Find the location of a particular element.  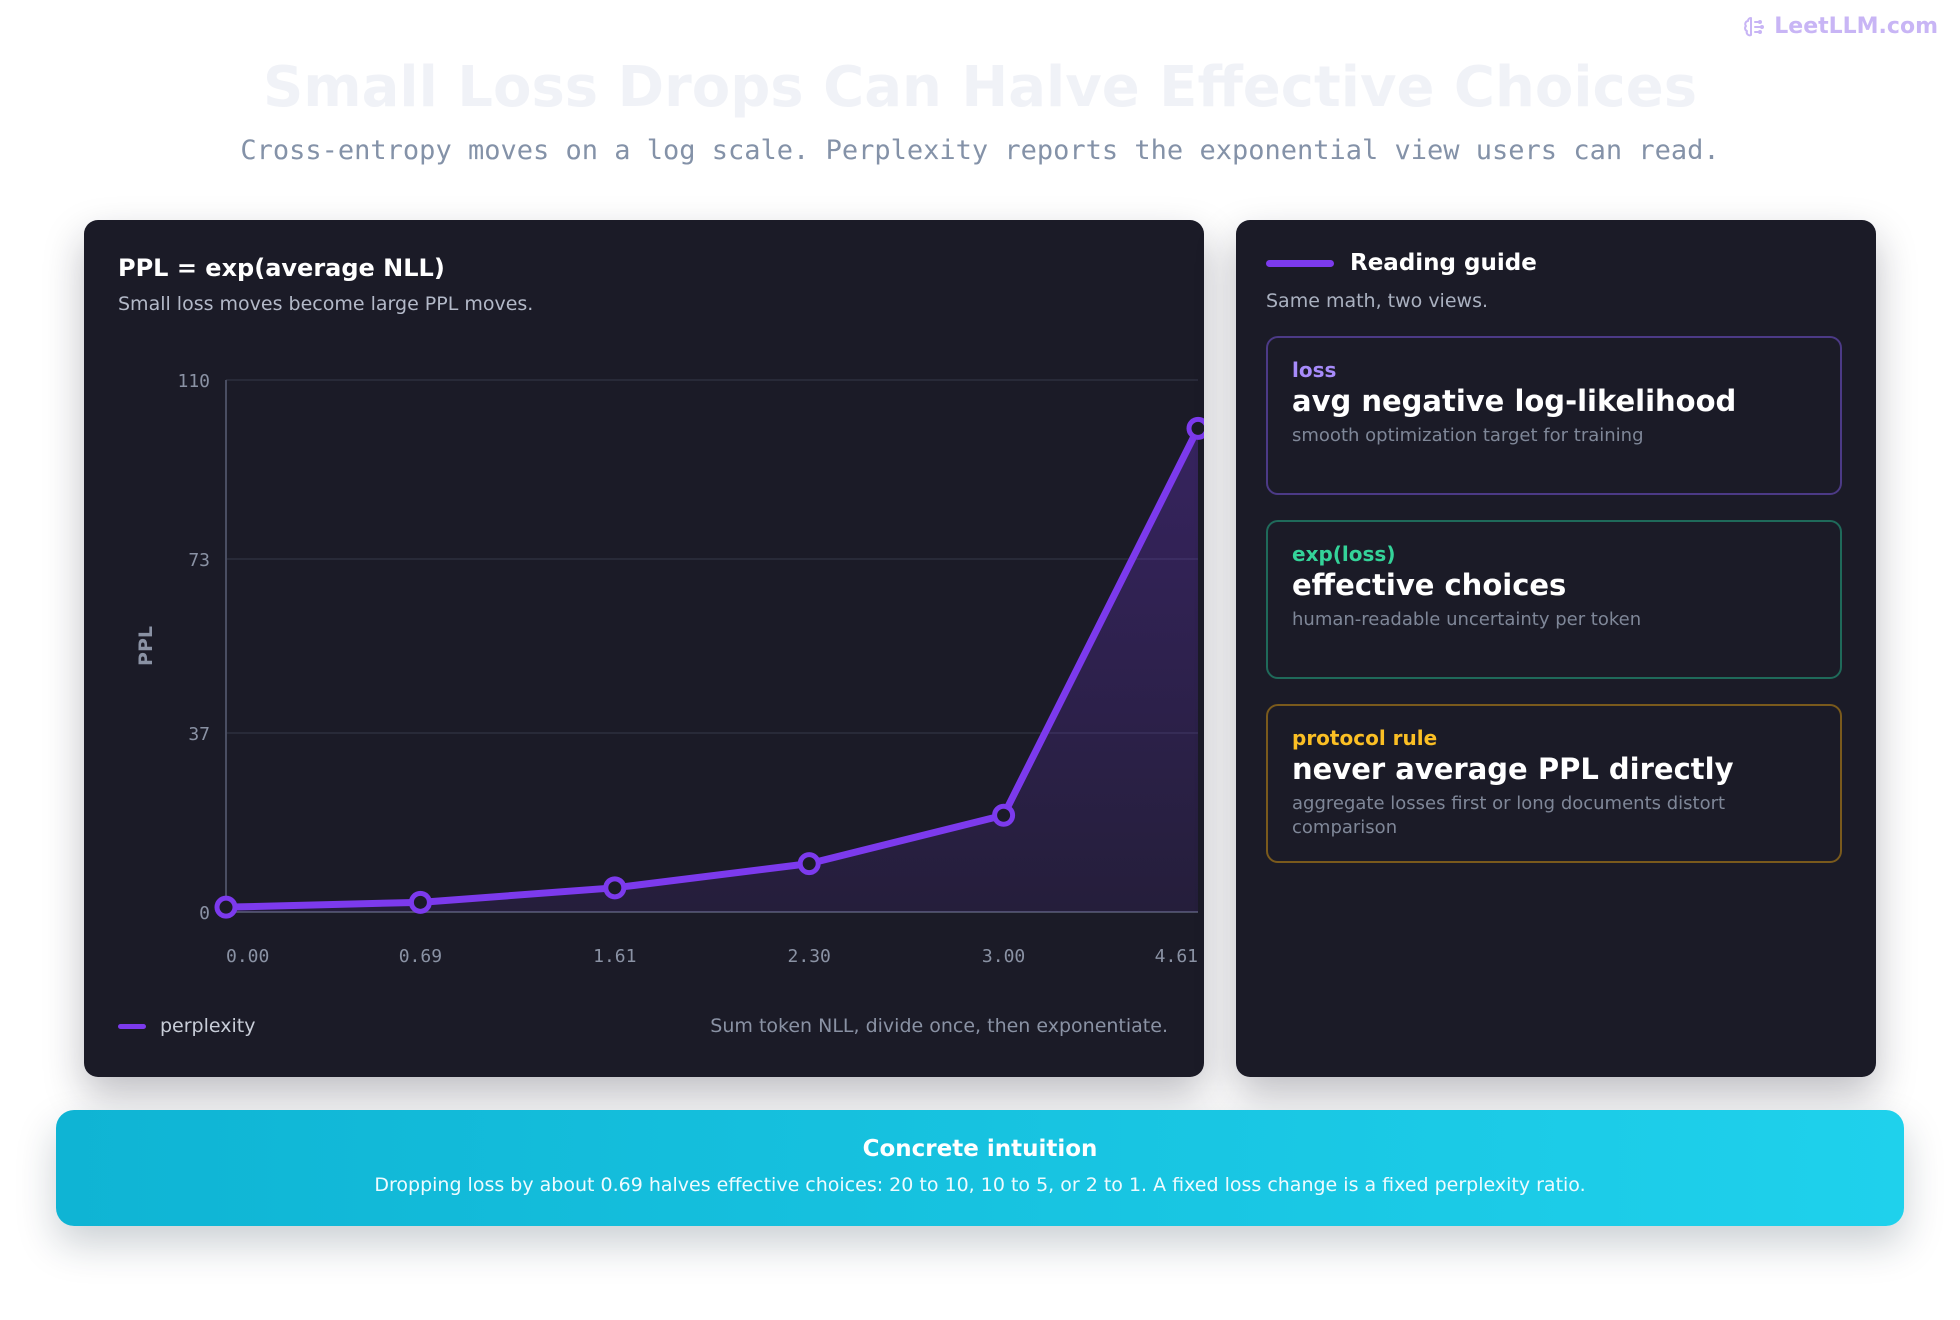

card-tag: protocol rule is located at coordinates (1365, 738).